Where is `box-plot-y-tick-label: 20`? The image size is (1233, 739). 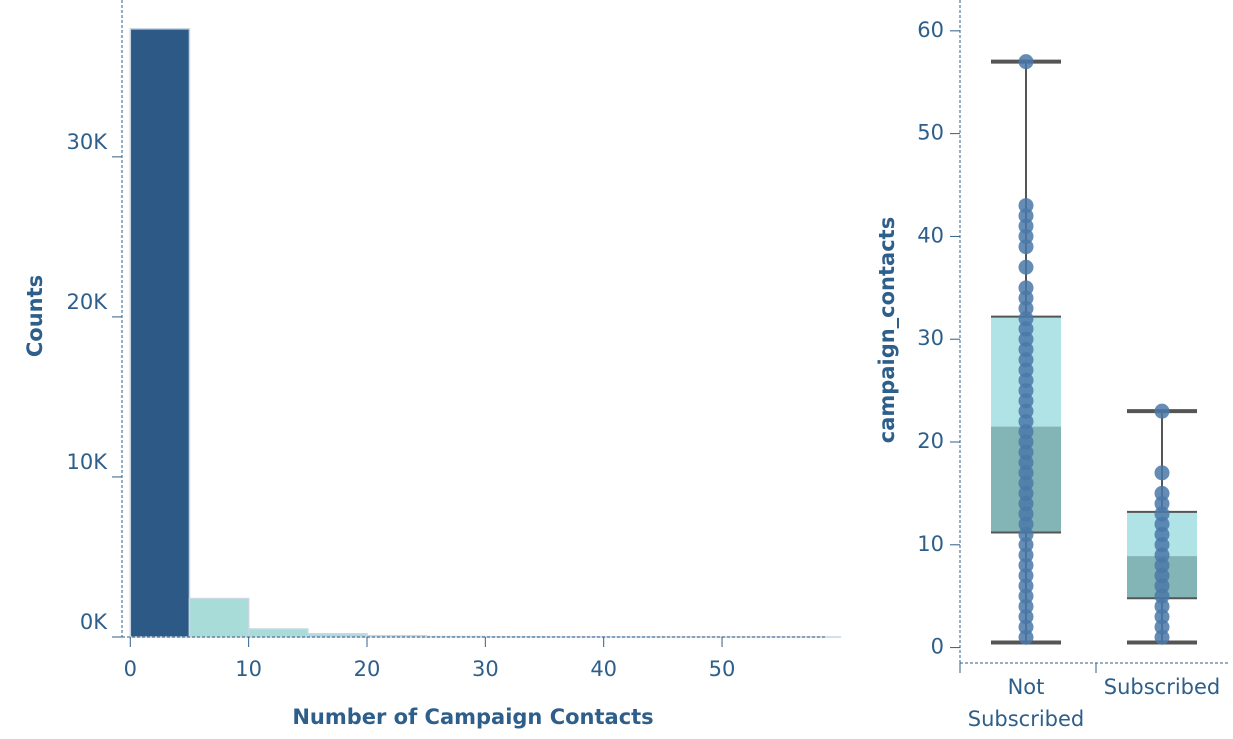
box-plot-y-tick-label: 20 is located at coordinates (930, 441).